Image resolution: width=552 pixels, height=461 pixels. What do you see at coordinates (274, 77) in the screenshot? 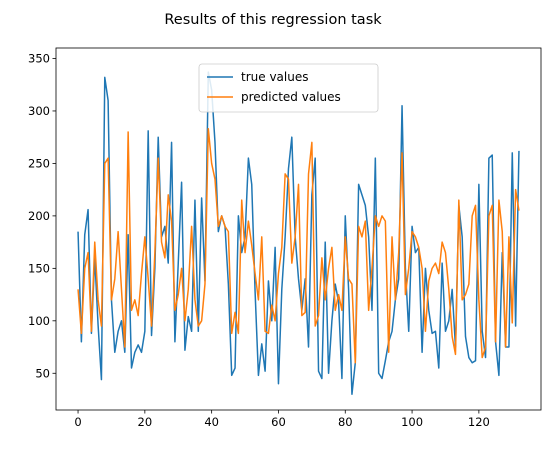
I see `legend-label: true values` at bounding box center [274, 77].